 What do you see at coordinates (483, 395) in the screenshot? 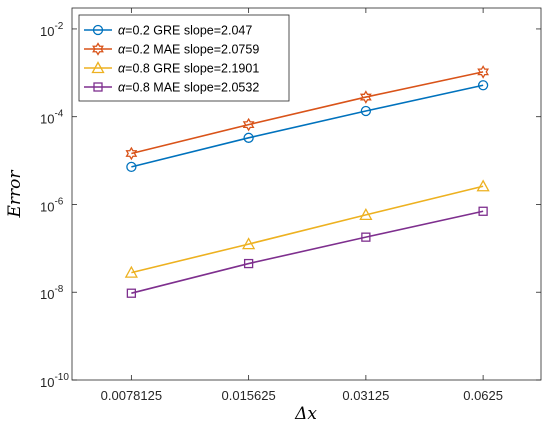
I see `x-tick-label: 0.0625` at bounding box center [483, 395].